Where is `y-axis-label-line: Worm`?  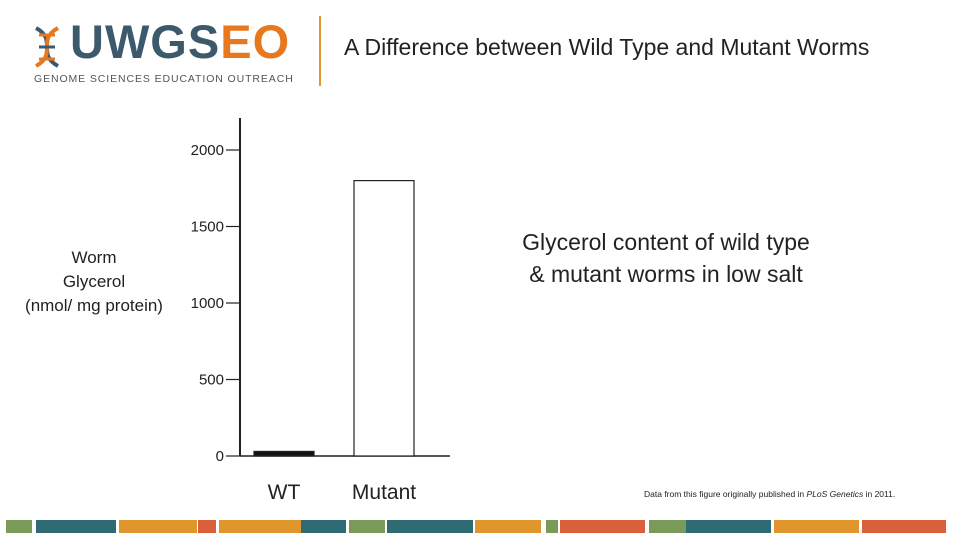
y-axis-label-line: Worm is located at coordinates (94, 257).